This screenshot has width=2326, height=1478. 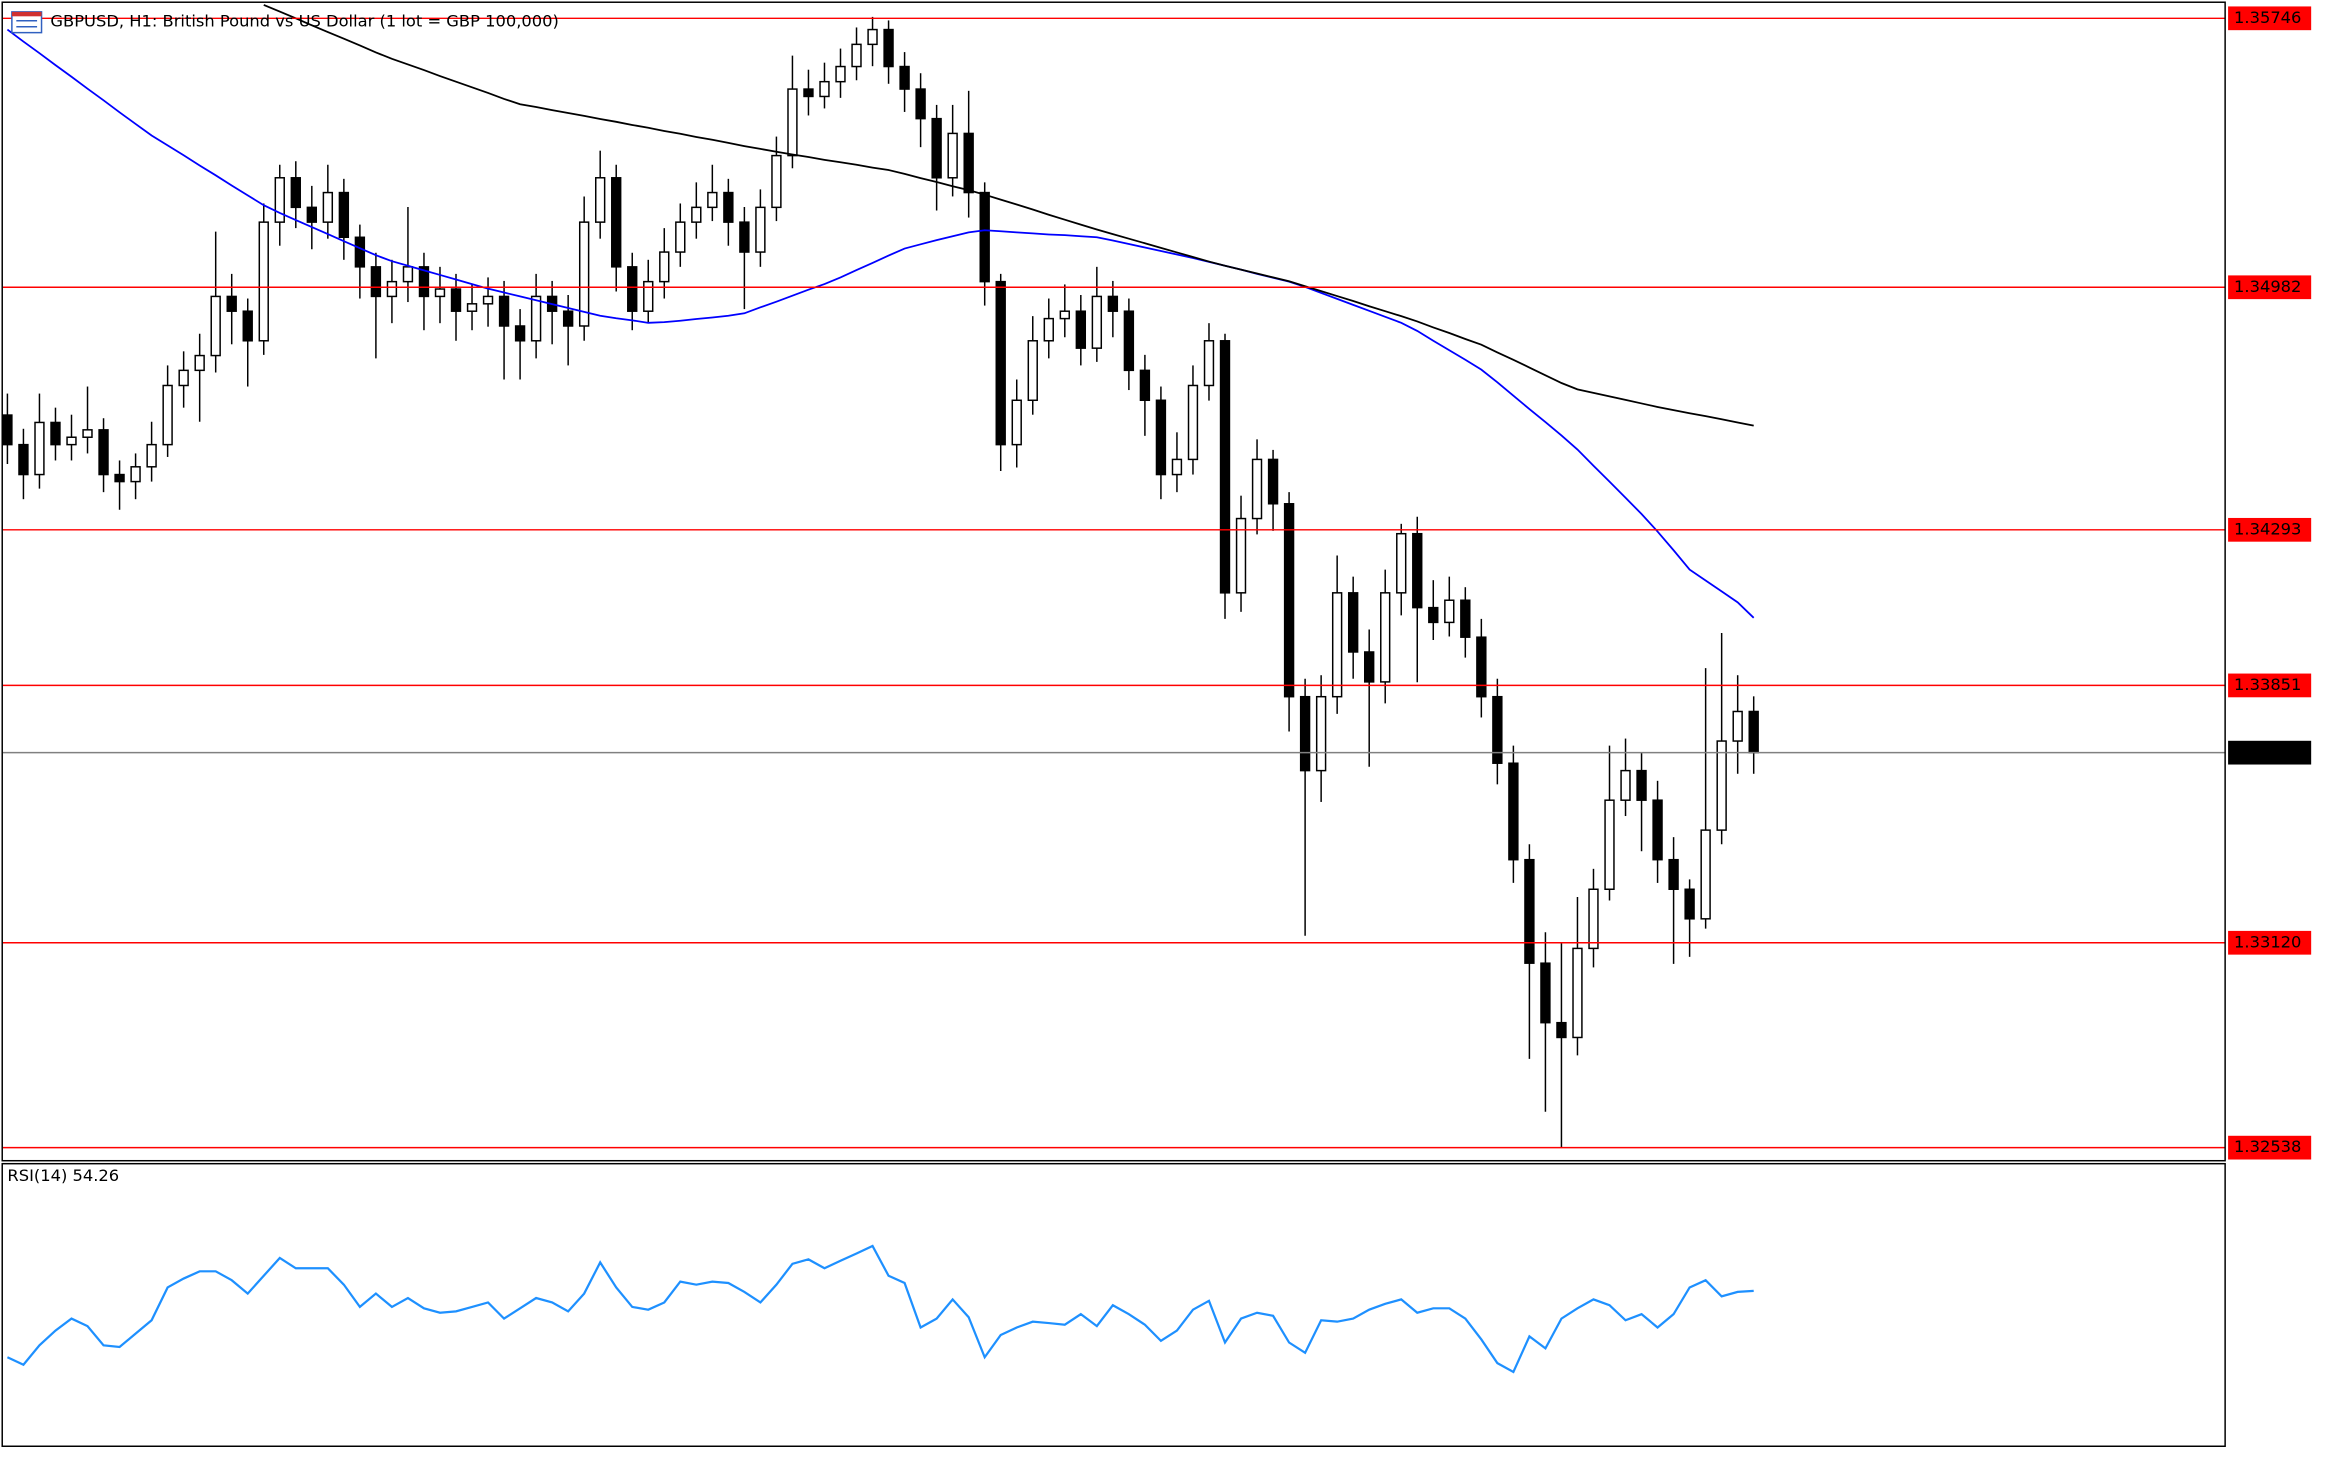 I want to click on level-label: 1.32538, so click(x=2267, y=1146).